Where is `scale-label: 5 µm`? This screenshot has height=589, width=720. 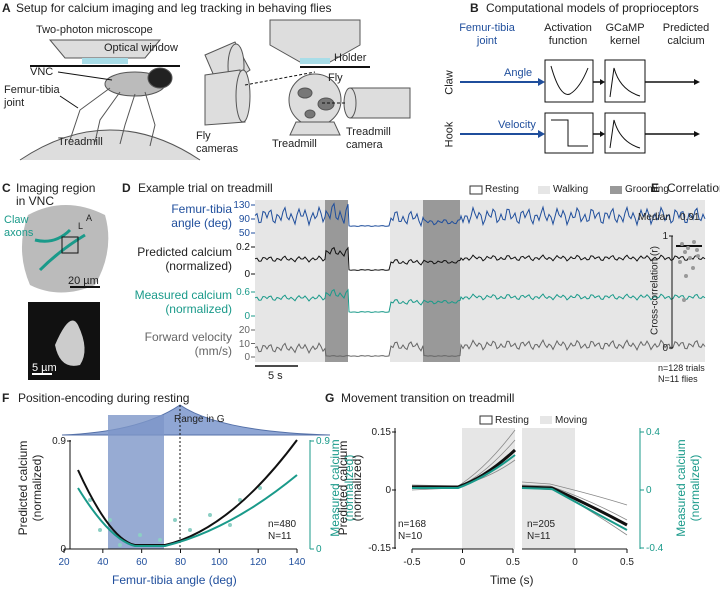 scale-label: 5 µm is located at coordinates (44, 368).